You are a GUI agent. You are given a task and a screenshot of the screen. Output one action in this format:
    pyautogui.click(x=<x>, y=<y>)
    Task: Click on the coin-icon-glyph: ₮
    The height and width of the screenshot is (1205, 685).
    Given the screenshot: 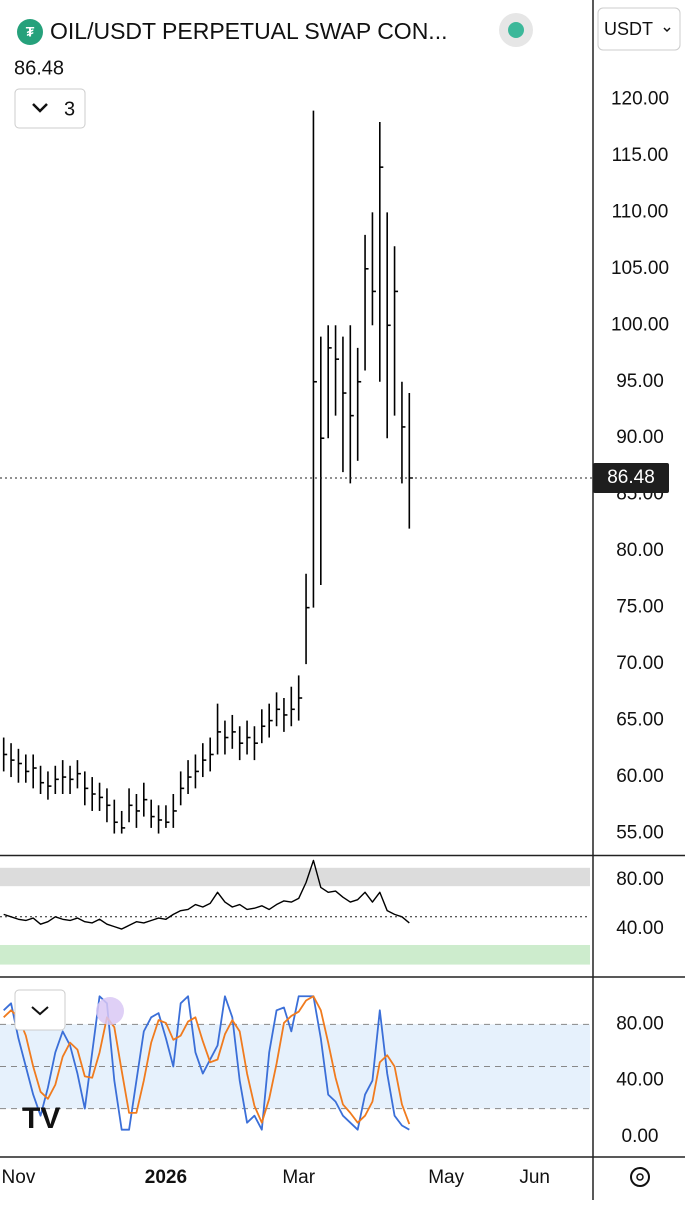 What is the action you would take?
    pyautogui.click(x=30, y=32)
    